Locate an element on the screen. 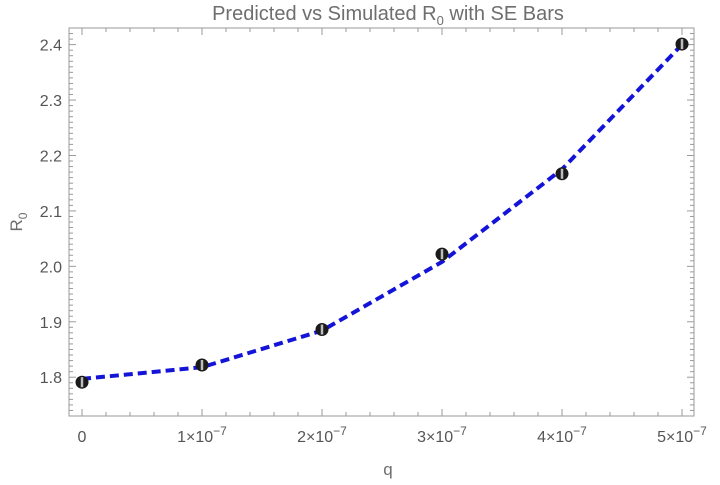 Image resolution: width=720 pixels, height=485 pixels. chart-title-suffix: with SE Bars is located at coordinates (504, 14).